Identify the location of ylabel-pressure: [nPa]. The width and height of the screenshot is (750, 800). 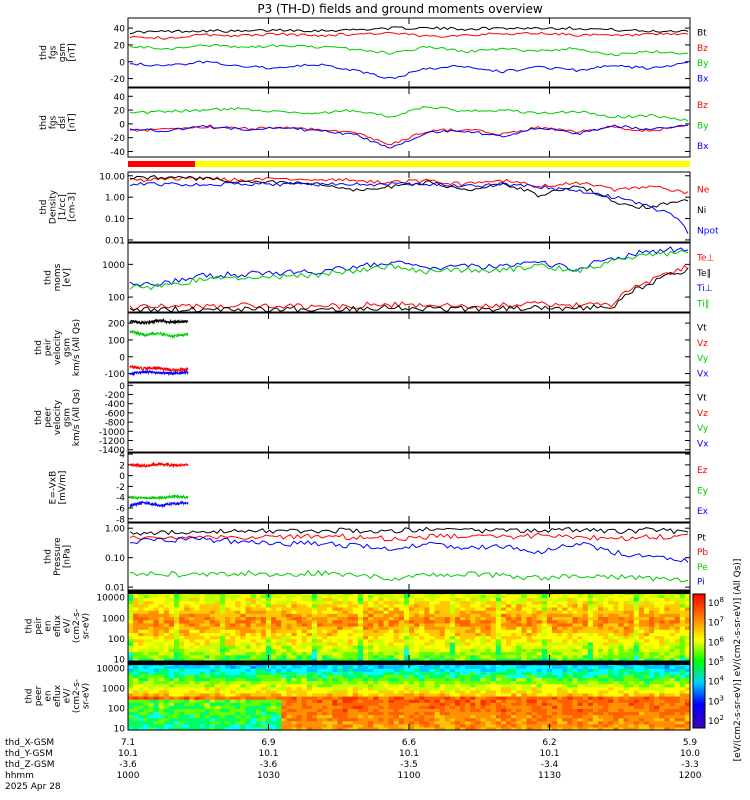
(68, 556).